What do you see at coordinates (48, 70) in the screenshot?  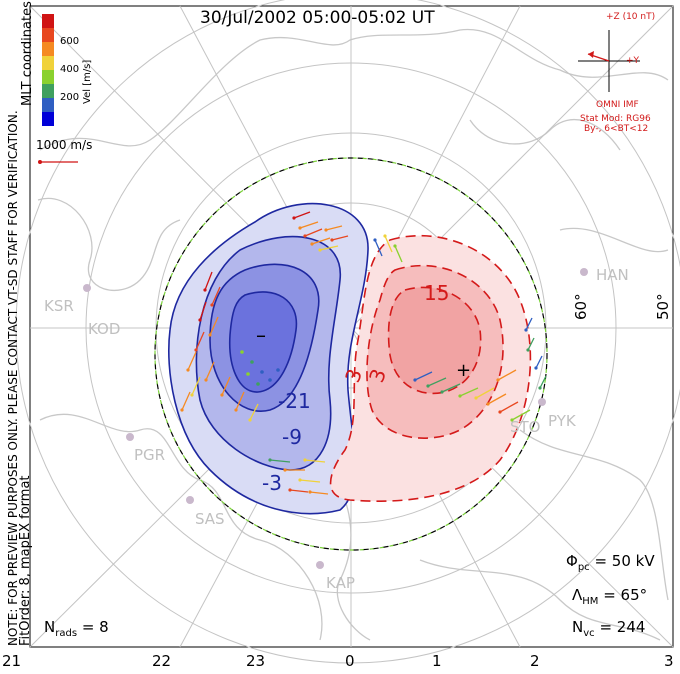 I see `colorbar` at bounding box center [48, 70].